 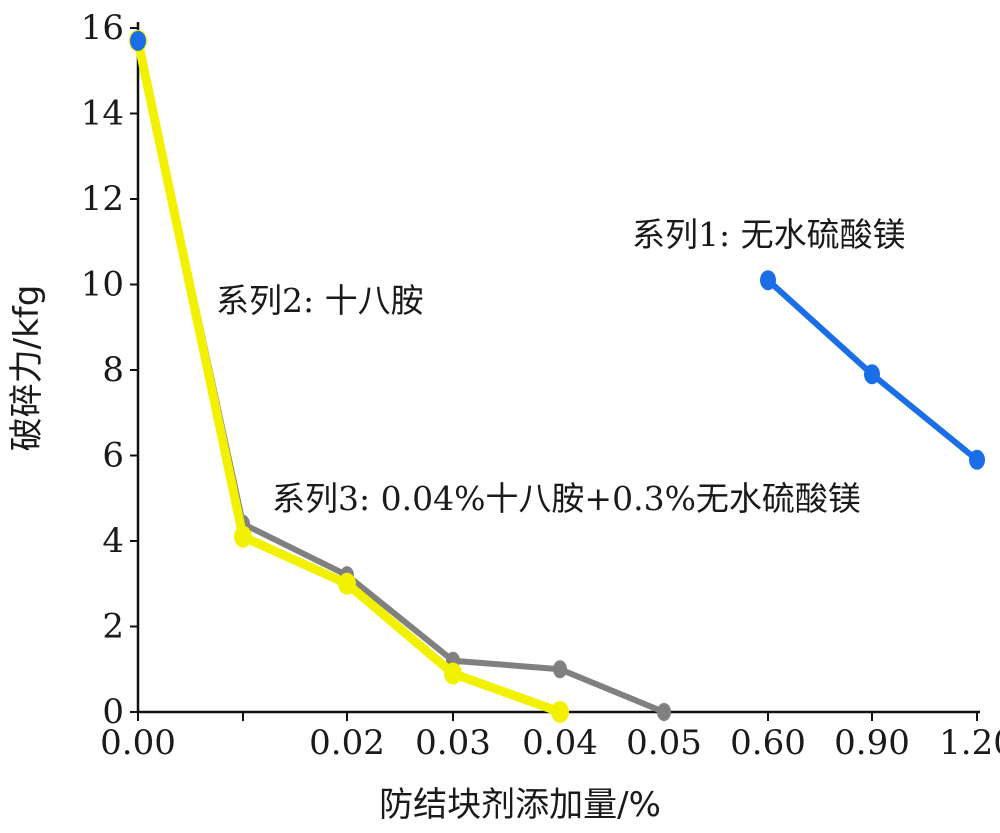 I want to click on x-ticks: 0.00 0.02 0.03 0.04 0.05 0.60 0.90 1.20, so click(x=550, y=737).